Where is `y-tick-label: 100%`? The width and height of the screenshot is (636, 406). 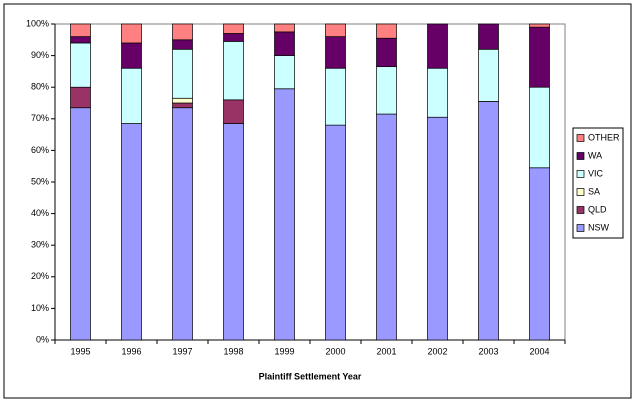
y-tick-label: 100% is located at coordinates (37, 23).